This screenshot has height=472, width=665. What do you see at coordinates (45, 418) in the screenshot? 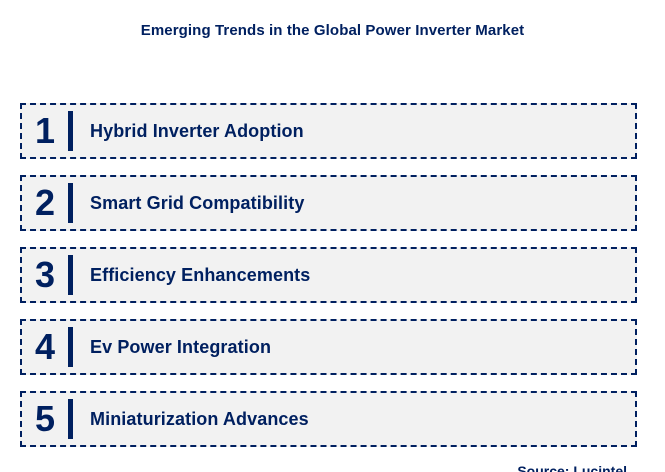
I see `trend-number: 5` at bounding box center [45, 418].